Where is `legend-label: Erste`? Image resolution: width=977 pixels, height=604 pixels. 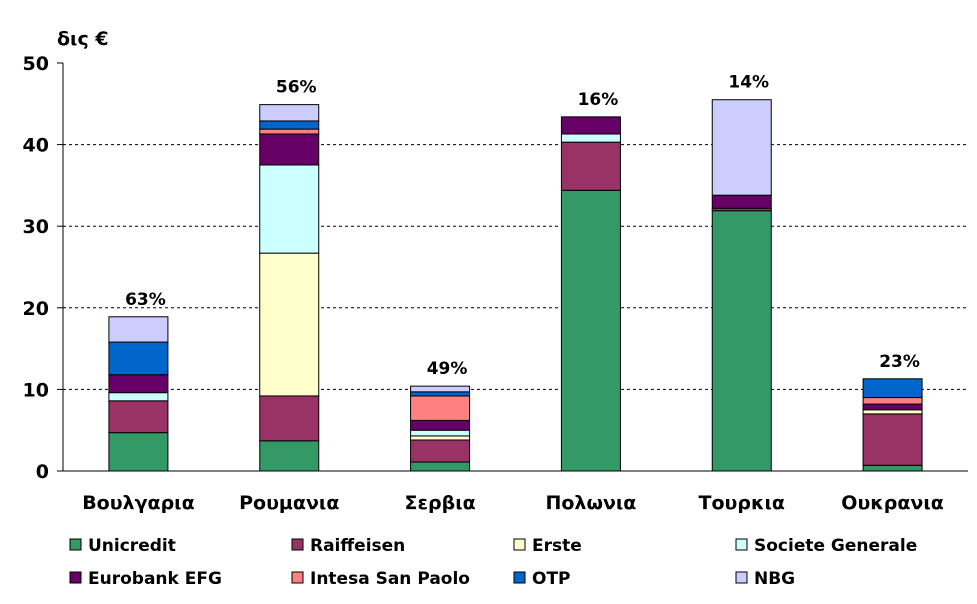 legend-label: Erste is located at coordinates (557, 546).